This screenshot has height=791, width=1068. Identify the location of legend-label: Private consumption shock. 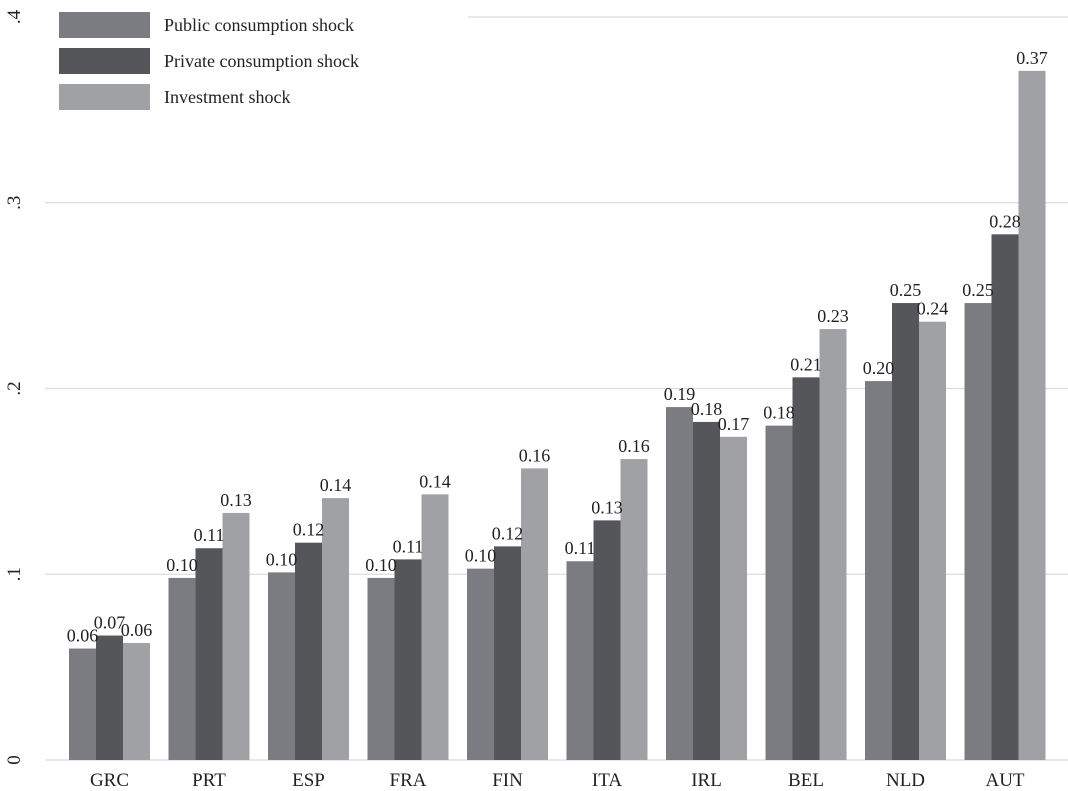
(261, 61).